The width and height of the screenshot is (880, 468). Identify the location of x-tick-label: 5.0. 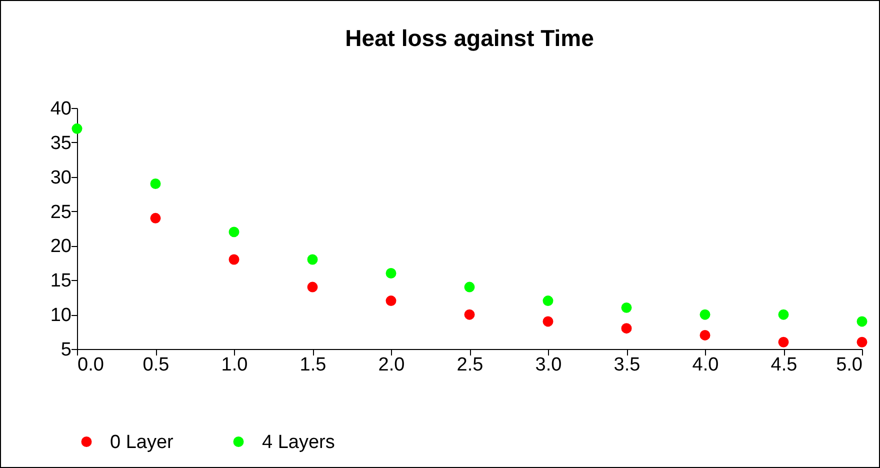
(849, 365).